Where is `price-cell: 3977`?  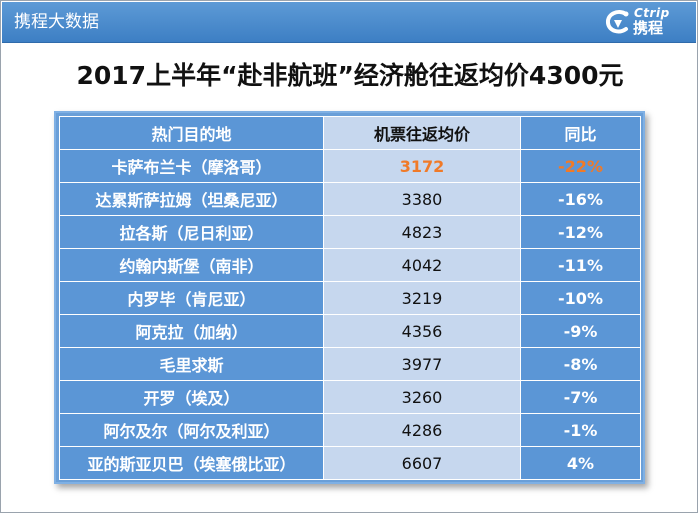
price-cell: 3977 is located at coordinates (422, 364).